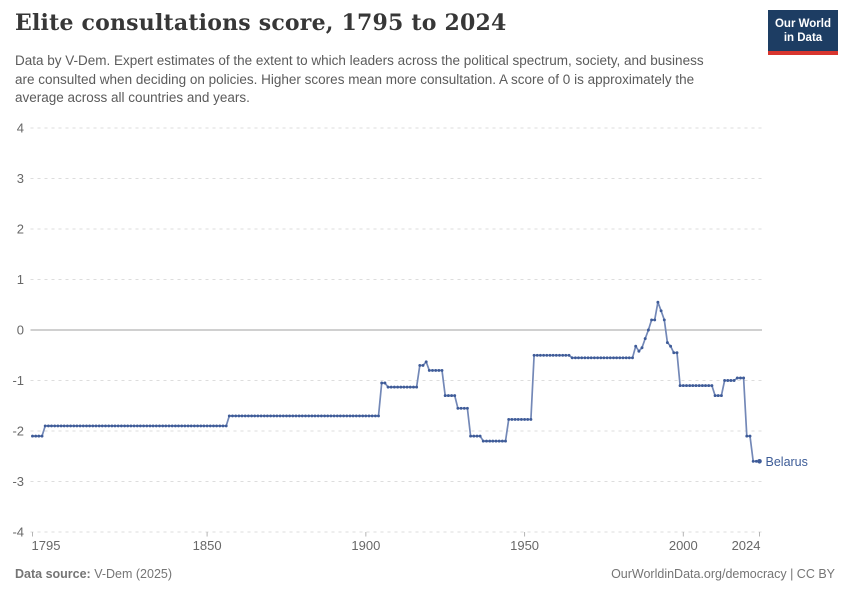 Image resolution: width=850 pixels, height=600 pixels. What do you see at coordinates (20, 279) in the screenshot?
I see `svg-text: 1` at bounding box center [20, 279].